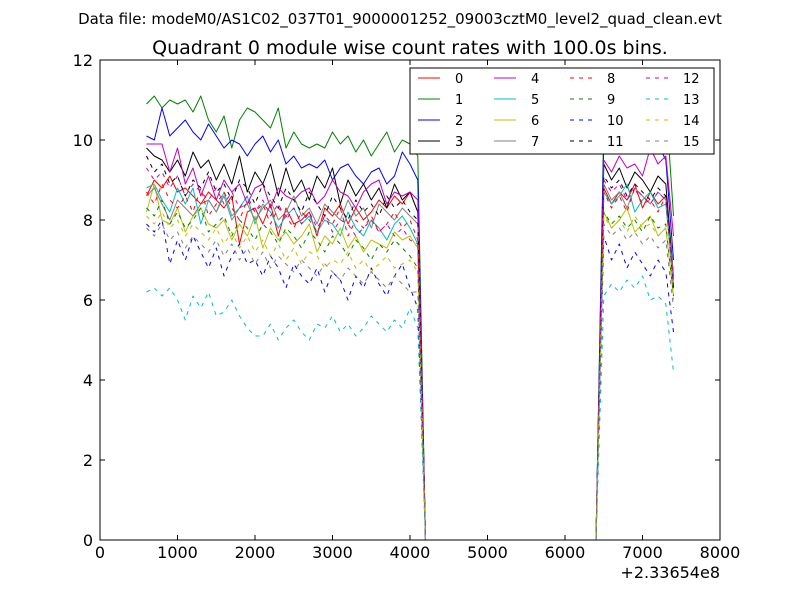 This screenshot has width=800, height=600. Describe the element at coordinates (611, 79) in the screenshot. I see `legend-label: 8` at that location.